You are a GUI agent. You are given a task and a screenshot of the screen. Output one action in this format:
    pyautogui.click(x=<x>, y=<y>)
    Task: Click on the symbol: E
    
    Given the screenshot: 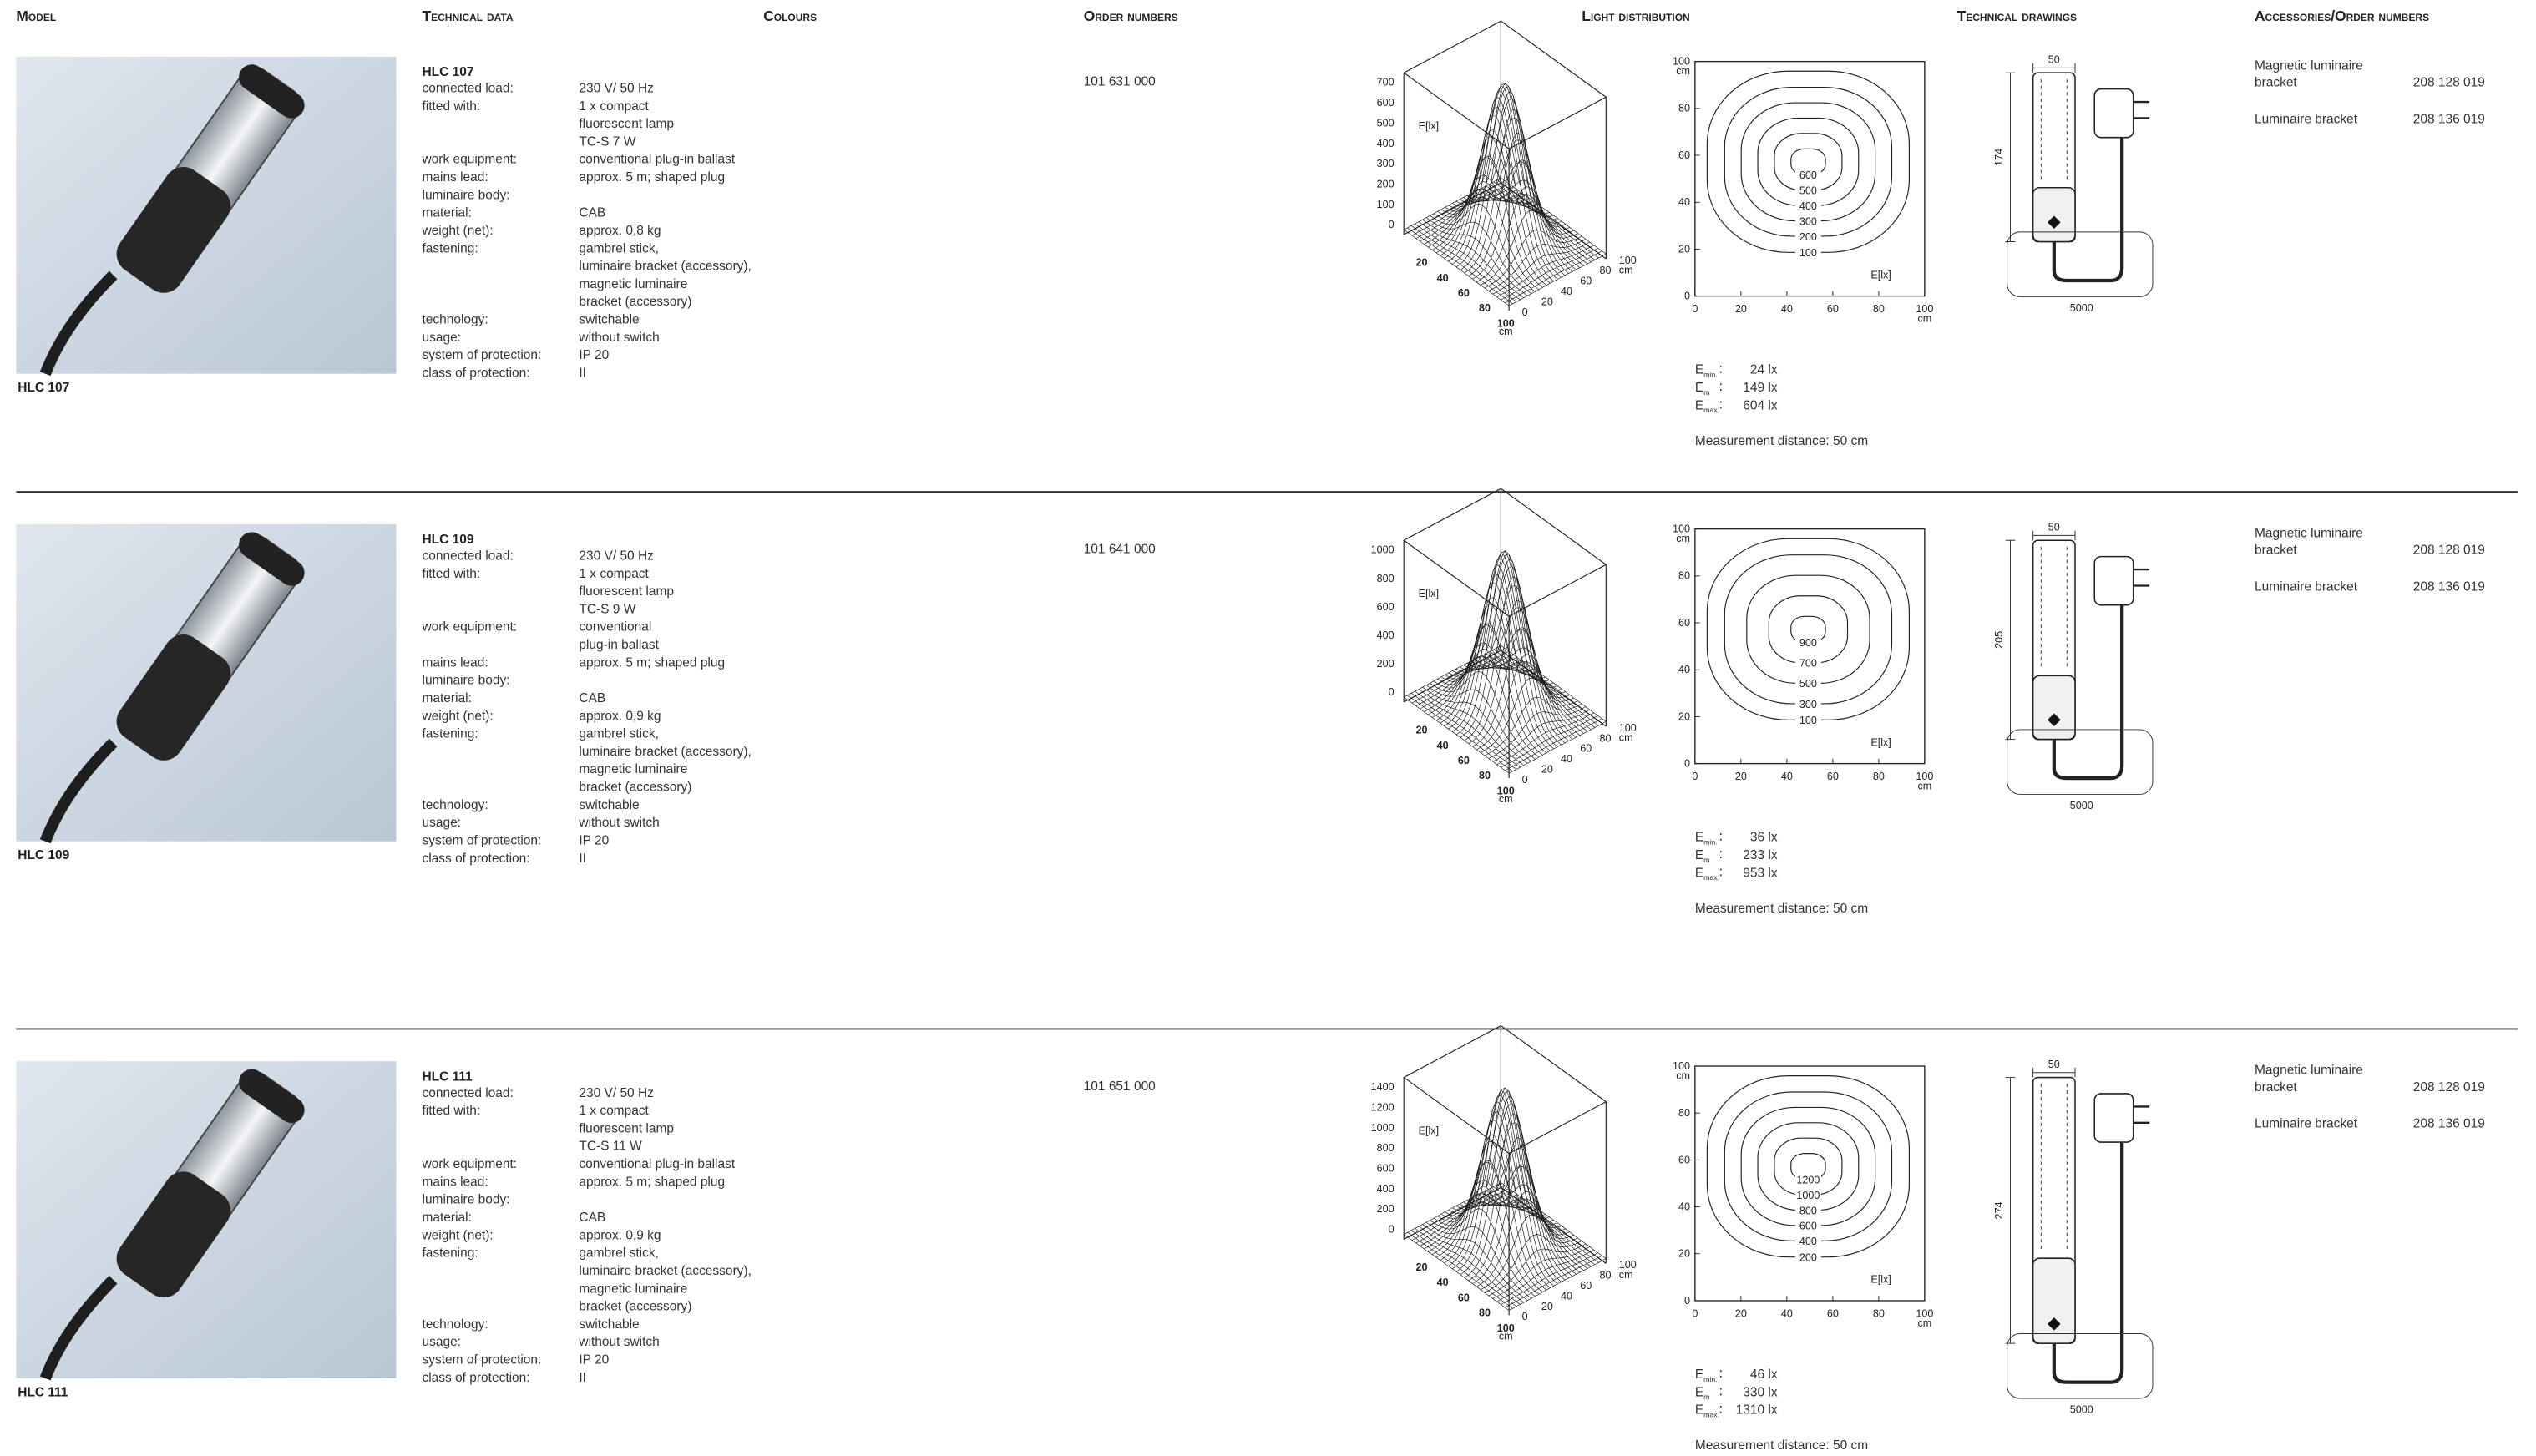 What is the action you would take?
    pyautogui.click(x=1699, y=370)
    